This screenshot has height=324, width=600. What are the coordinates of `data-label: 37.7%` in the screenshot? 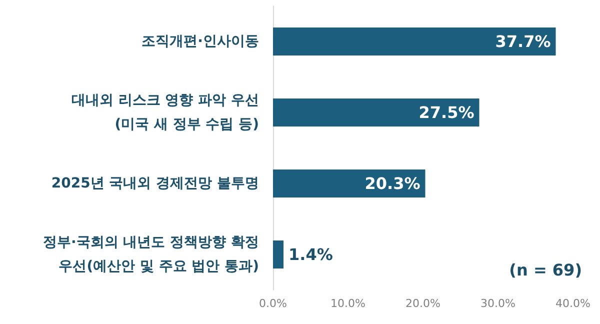 It's located at (523, 41).